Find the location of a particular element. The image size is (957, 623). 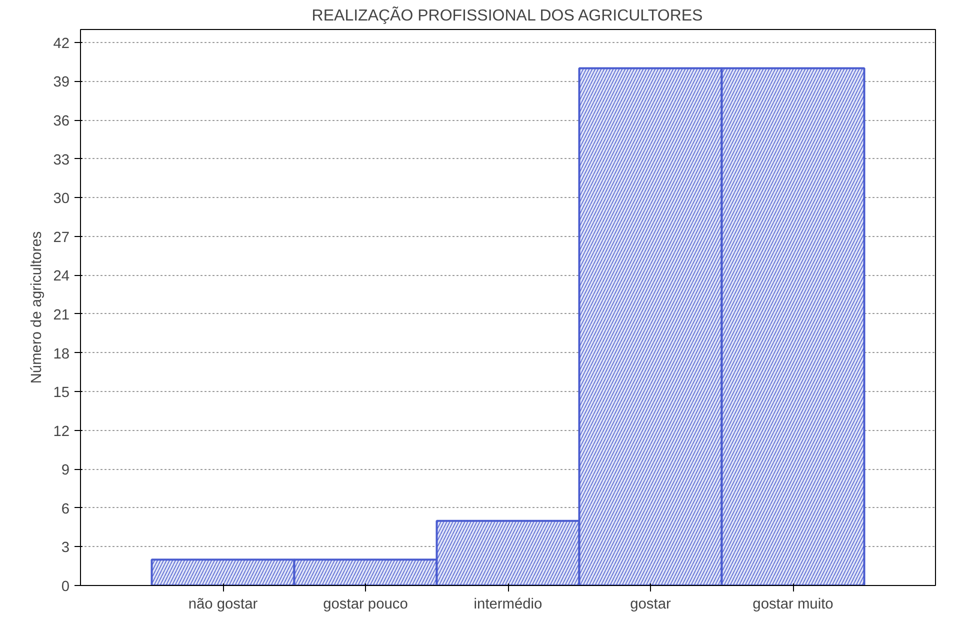

y-tick-label: 6 is located at coordinates (65, 509).